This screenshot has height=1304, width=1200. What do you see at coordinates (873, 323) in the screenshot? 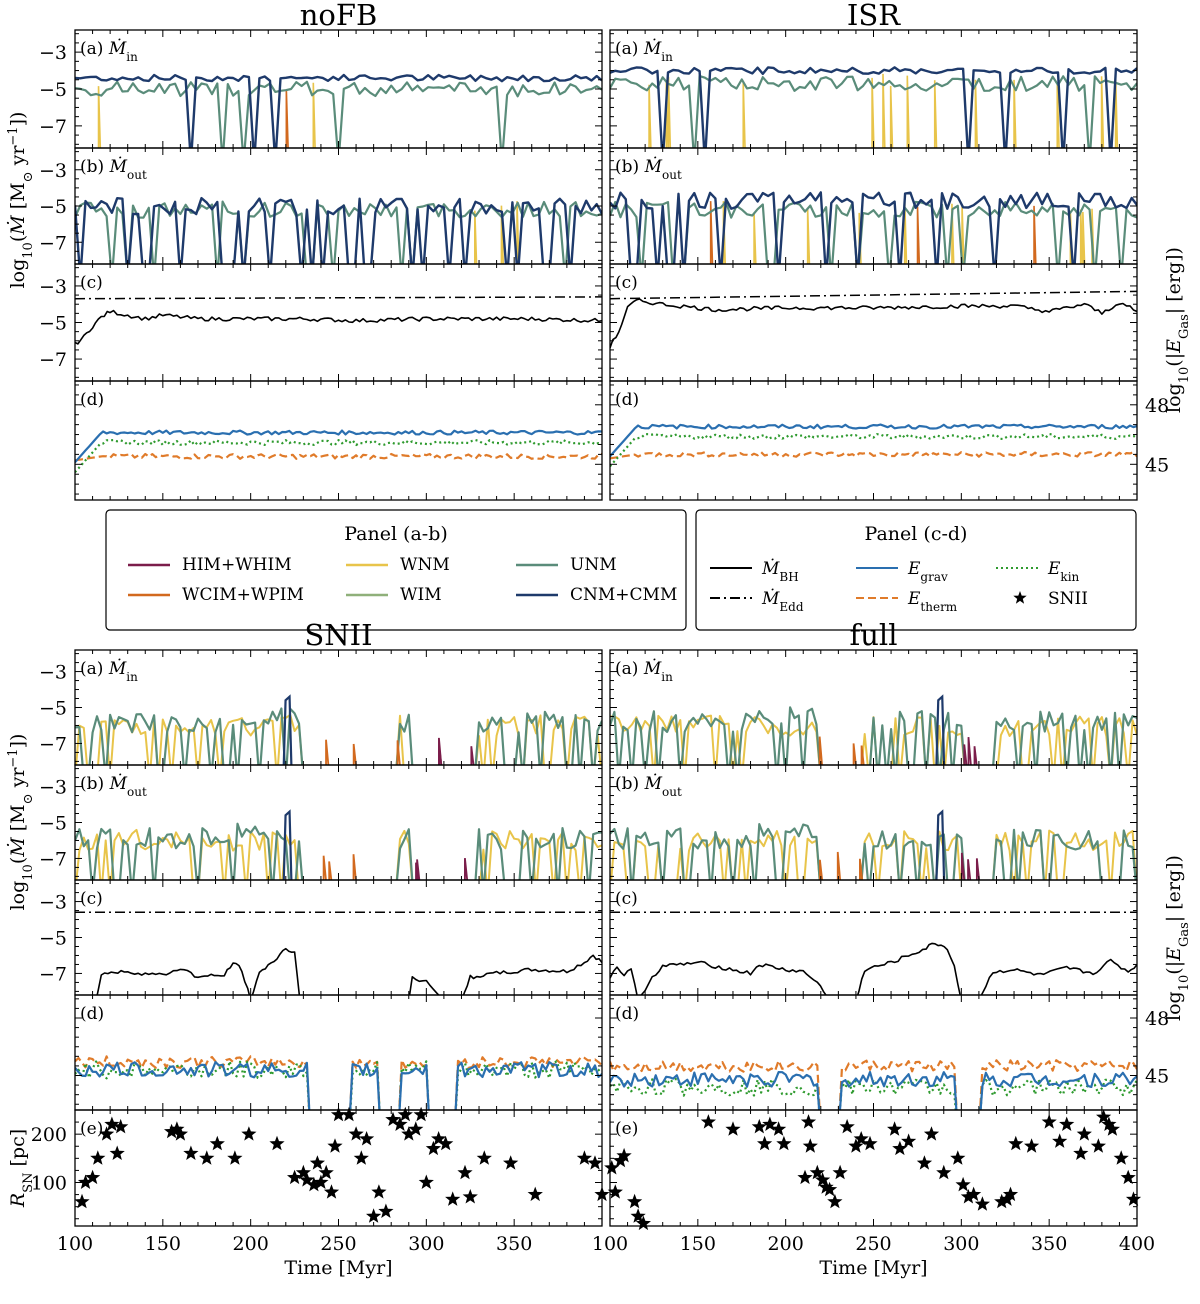
I see `mdot-bh-line` at bounding box center [873, 323].